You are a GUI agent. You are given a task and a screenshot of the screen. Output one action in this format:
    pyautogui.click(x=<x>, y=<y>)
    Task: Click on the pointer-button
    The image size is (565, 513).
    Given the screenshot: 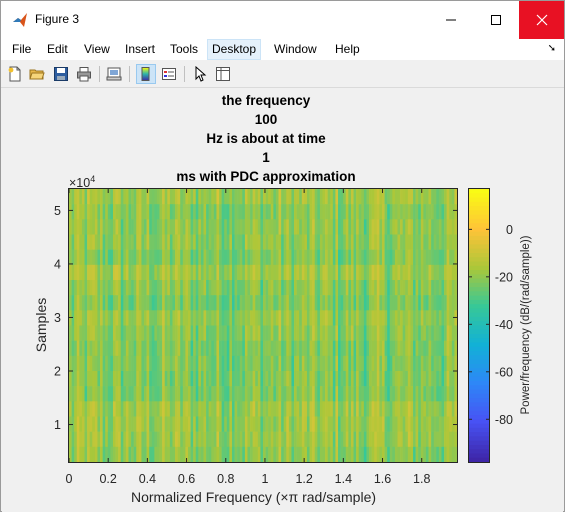 What is the action you would take?
    pyautogui.click(x=200, y=74)
    